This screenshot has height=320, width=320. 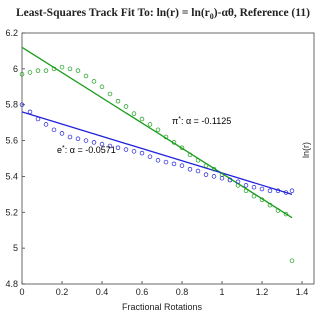 I want to click on annotation: π*: α = -0.1125, so click(x=201, y=121).